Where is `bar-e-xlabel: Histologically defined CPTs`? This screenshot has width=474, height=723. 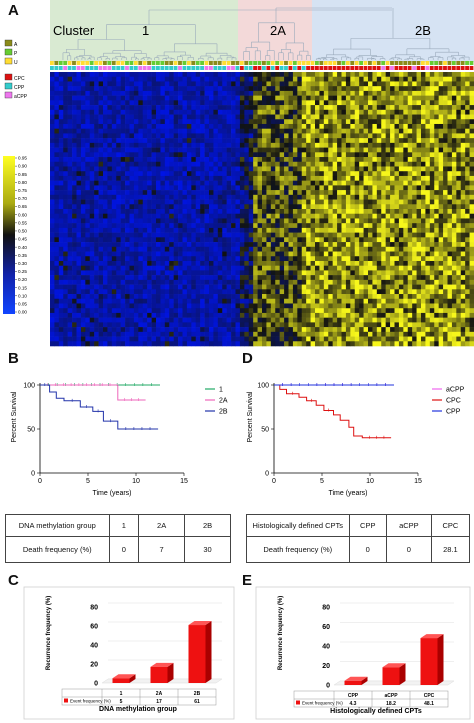 bar-e-xlabel: Histologically defined CPTs is located at coordinates (376, 711).